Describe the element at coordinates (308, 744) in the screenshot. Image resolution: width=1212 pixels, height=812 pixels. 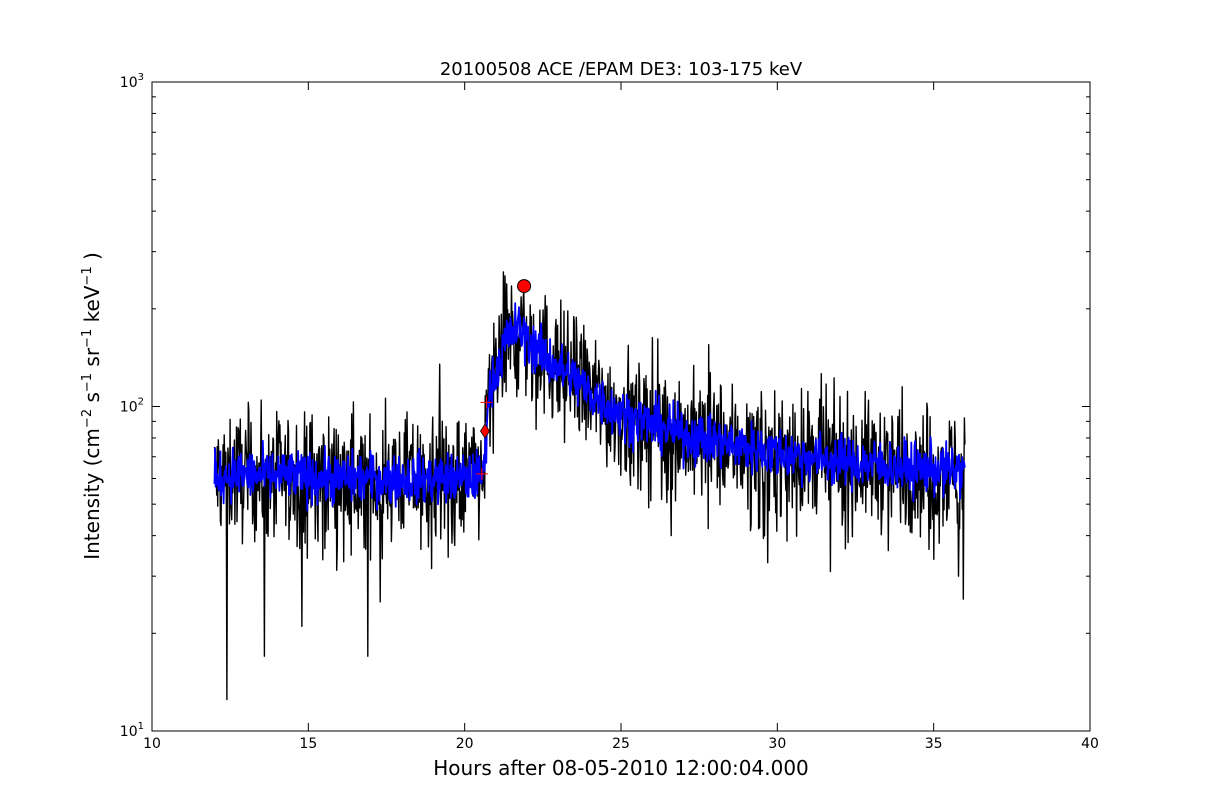
I see `x-tick-label: 15` at that location.